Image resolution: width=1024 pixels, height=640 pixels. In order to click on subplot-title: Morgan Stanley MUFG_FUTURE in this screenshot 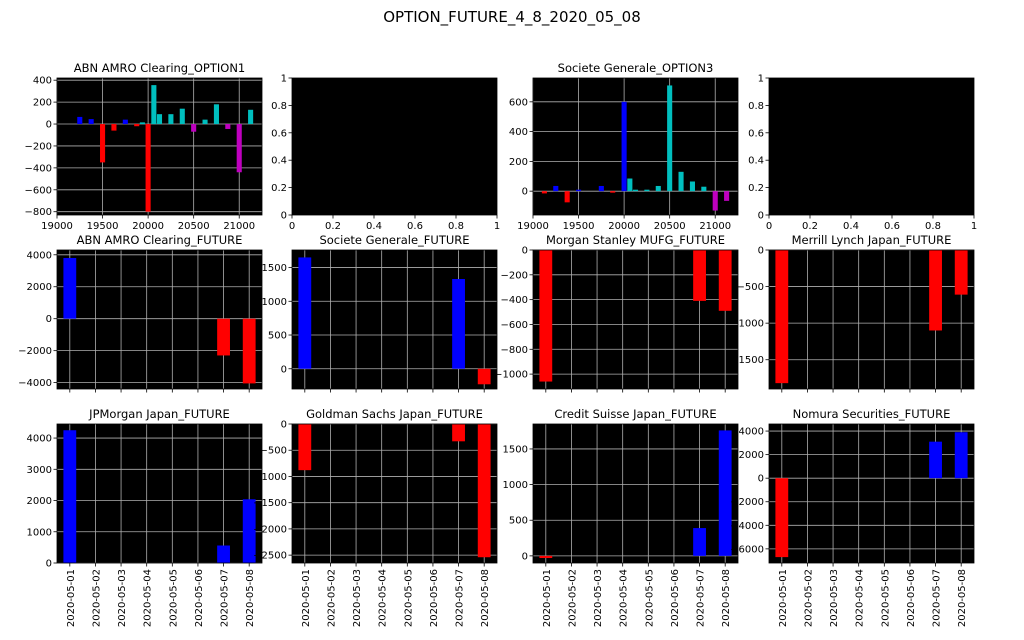, I will do `click(635, 240)`.